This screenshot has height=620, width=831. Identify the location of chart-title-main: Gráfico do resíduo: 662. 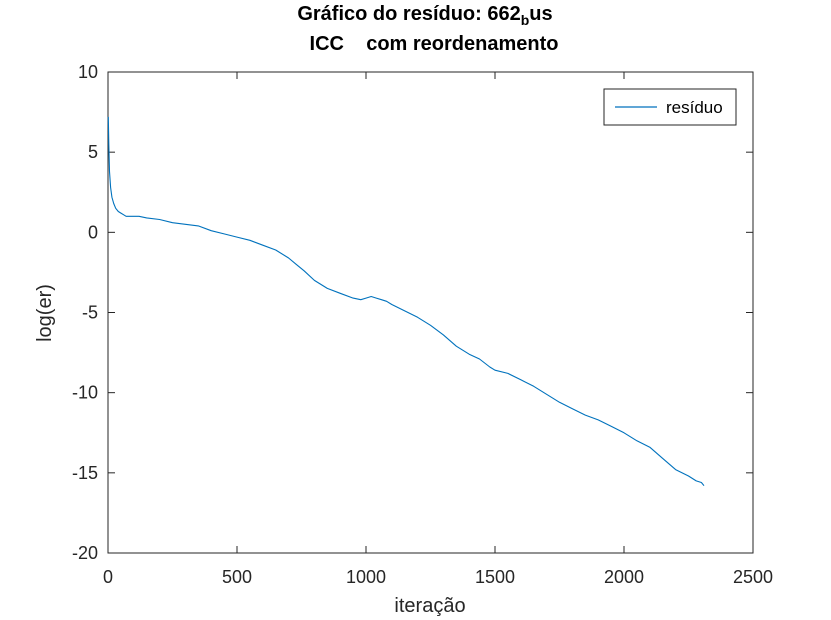
(408, 14).